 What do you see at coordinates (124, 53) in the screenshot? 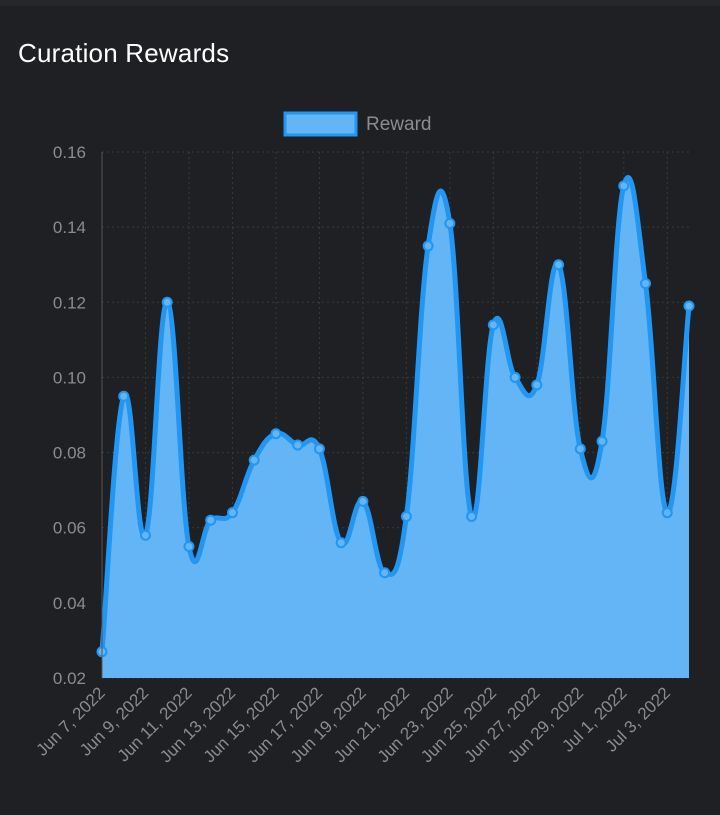
I see `card-title: Curation Rewards` at bounding box center [124, 53].